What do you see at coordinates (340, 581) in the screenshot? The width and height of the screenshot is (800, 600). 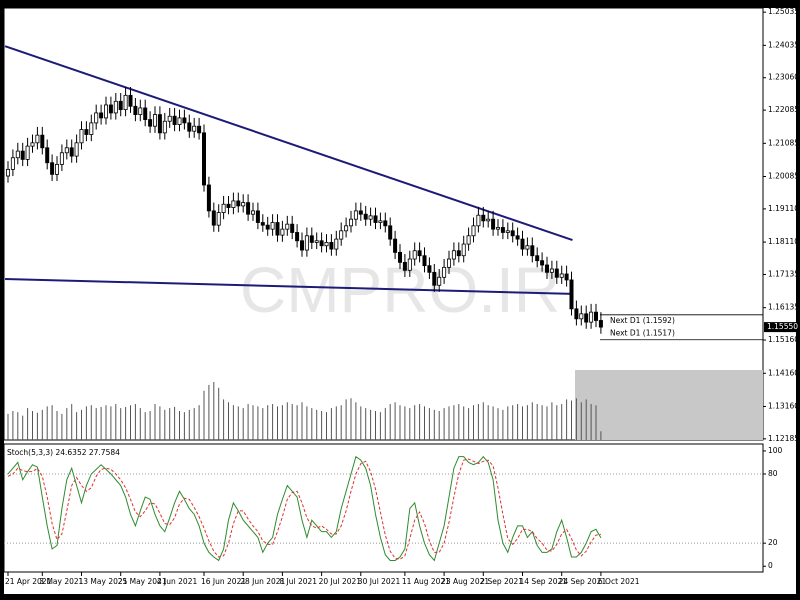 I see `x-tick-label: 20 Jul 2021` at bounding box center [340, 581].